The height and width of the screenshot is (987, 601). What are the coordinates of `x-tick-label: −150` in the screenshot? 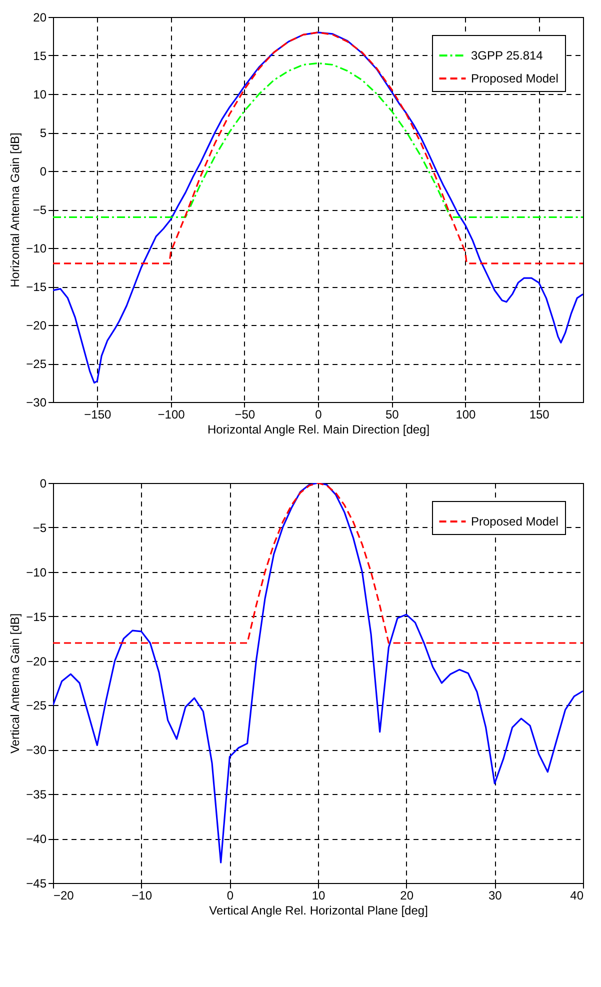 It's located at (98, 415).